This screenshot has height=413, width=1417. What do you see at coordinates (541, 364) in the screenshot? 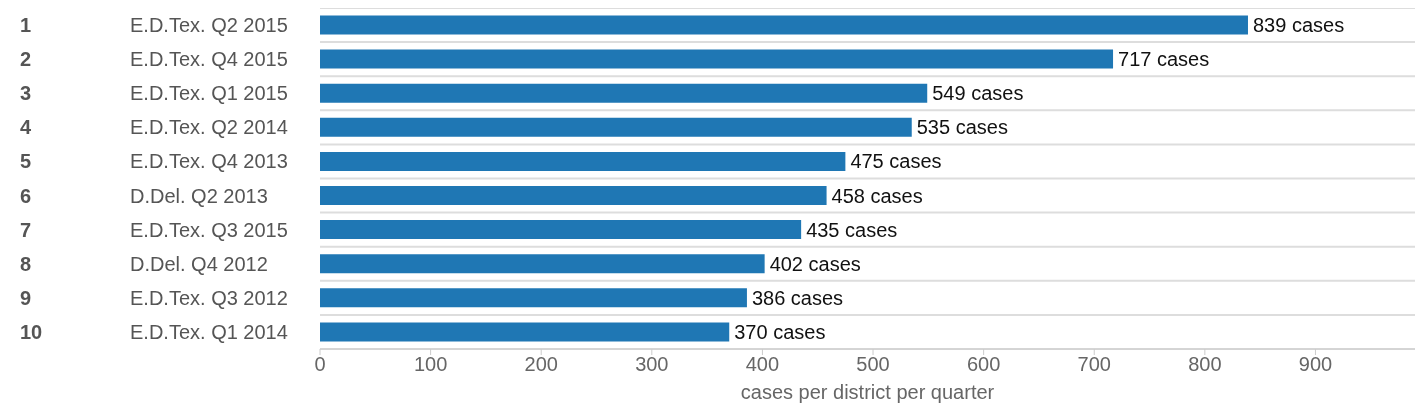
I see `x-tick-label: 200` at bounding box center [541, 364].